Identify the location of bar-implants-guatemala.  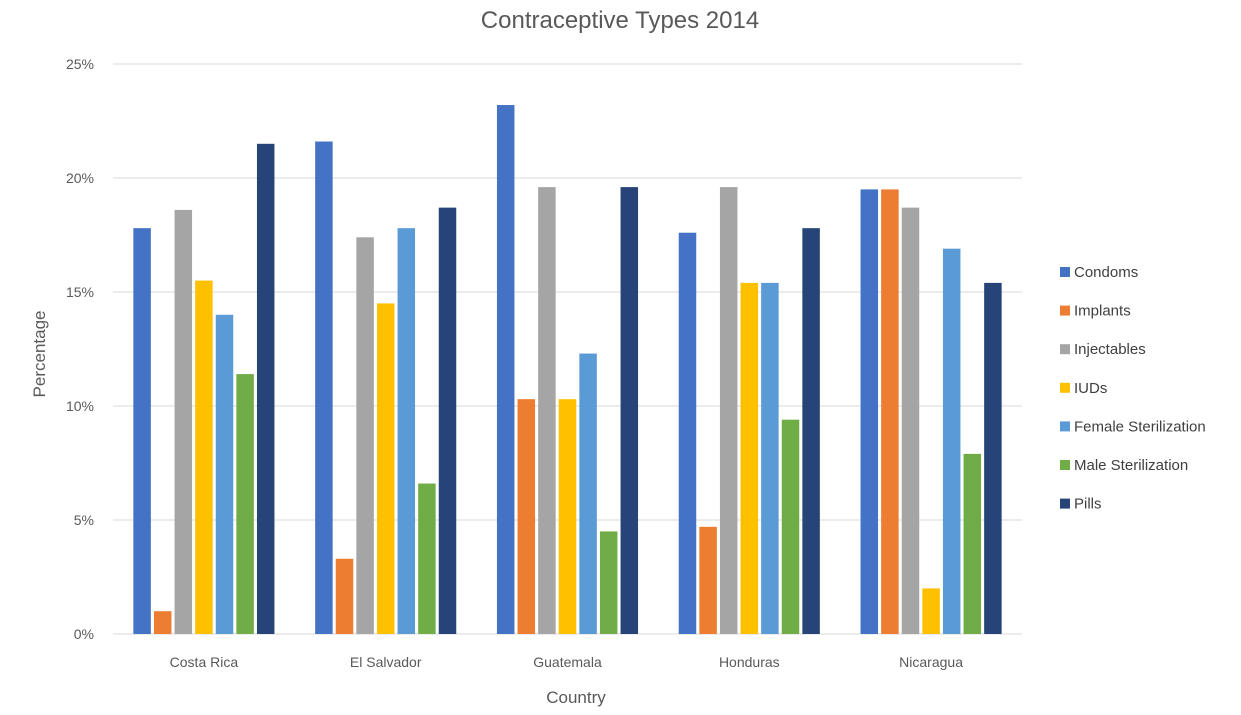
(526, 516).